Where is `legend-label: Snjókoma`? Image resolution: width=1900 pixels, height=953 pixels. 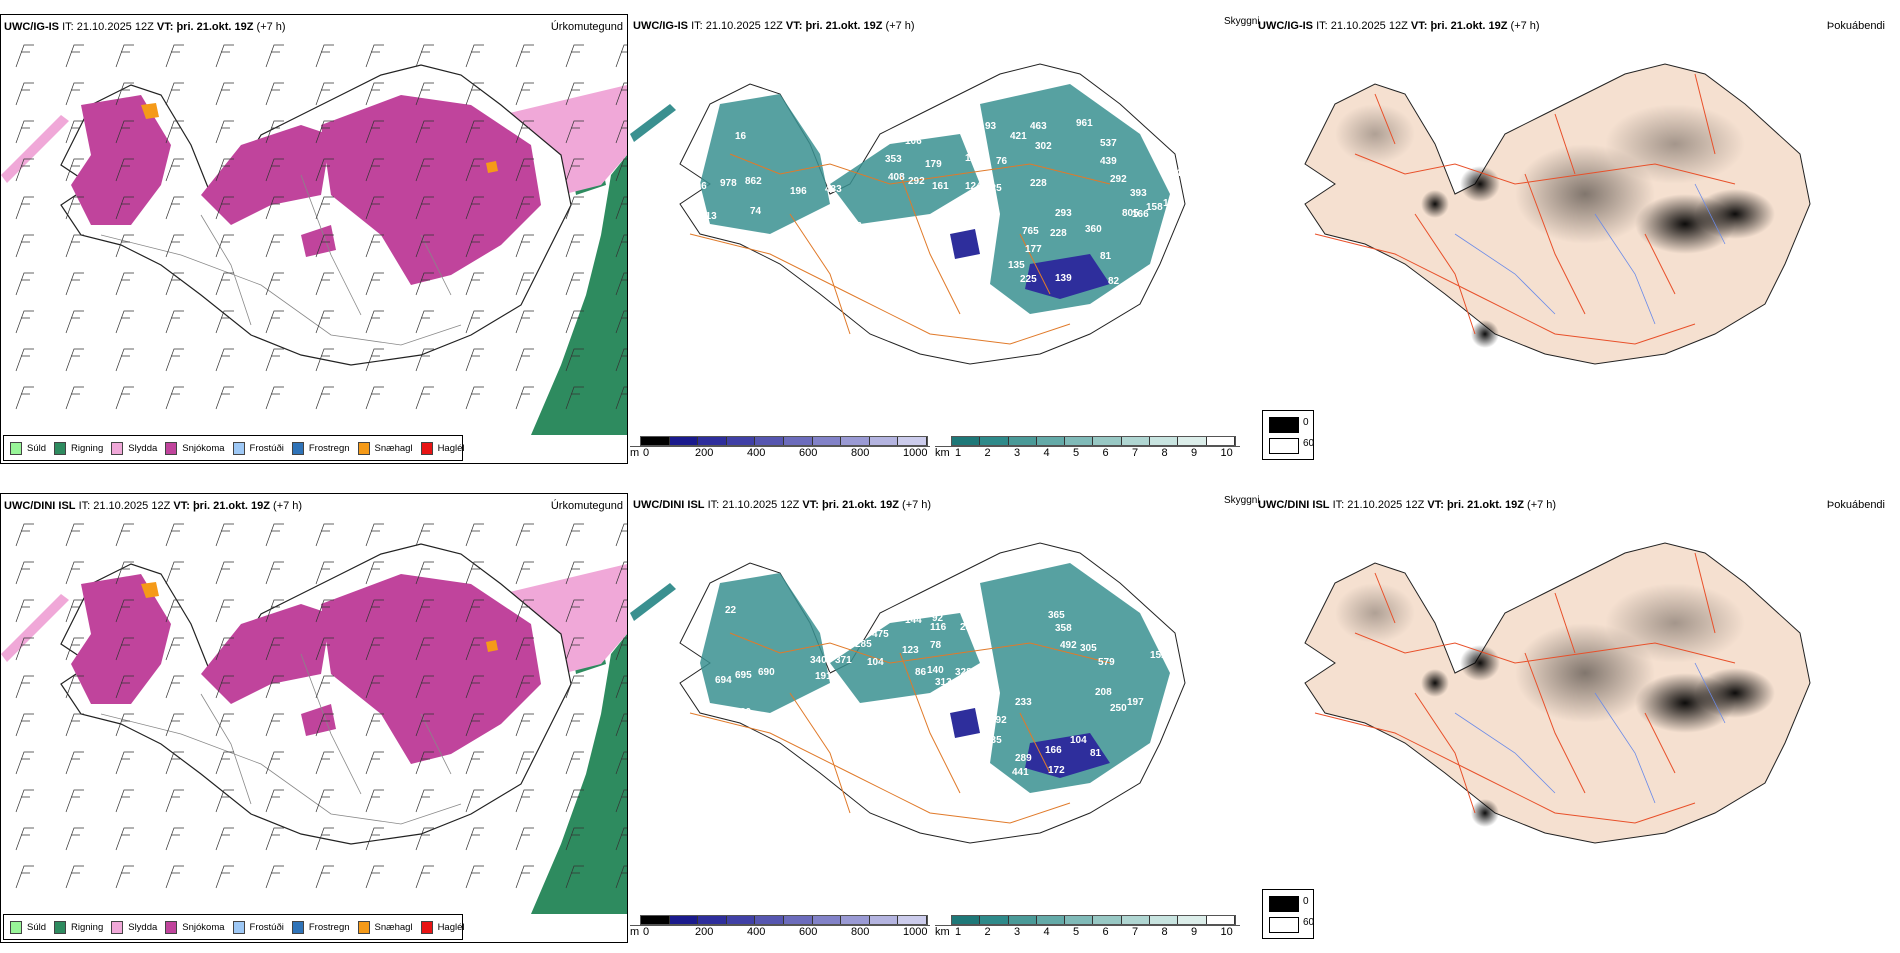 legend-label: Snjókoma is located at coordinates (203, 448).